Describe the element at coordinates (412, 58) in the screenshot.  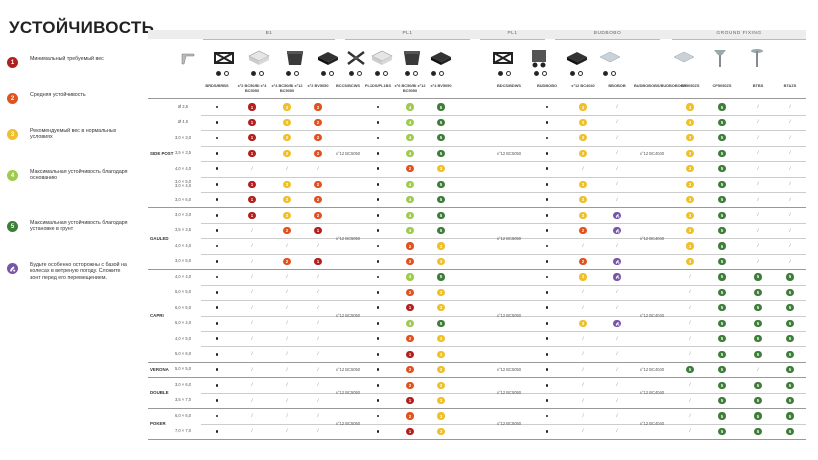
I see `black-planter-base-icon` at that location.